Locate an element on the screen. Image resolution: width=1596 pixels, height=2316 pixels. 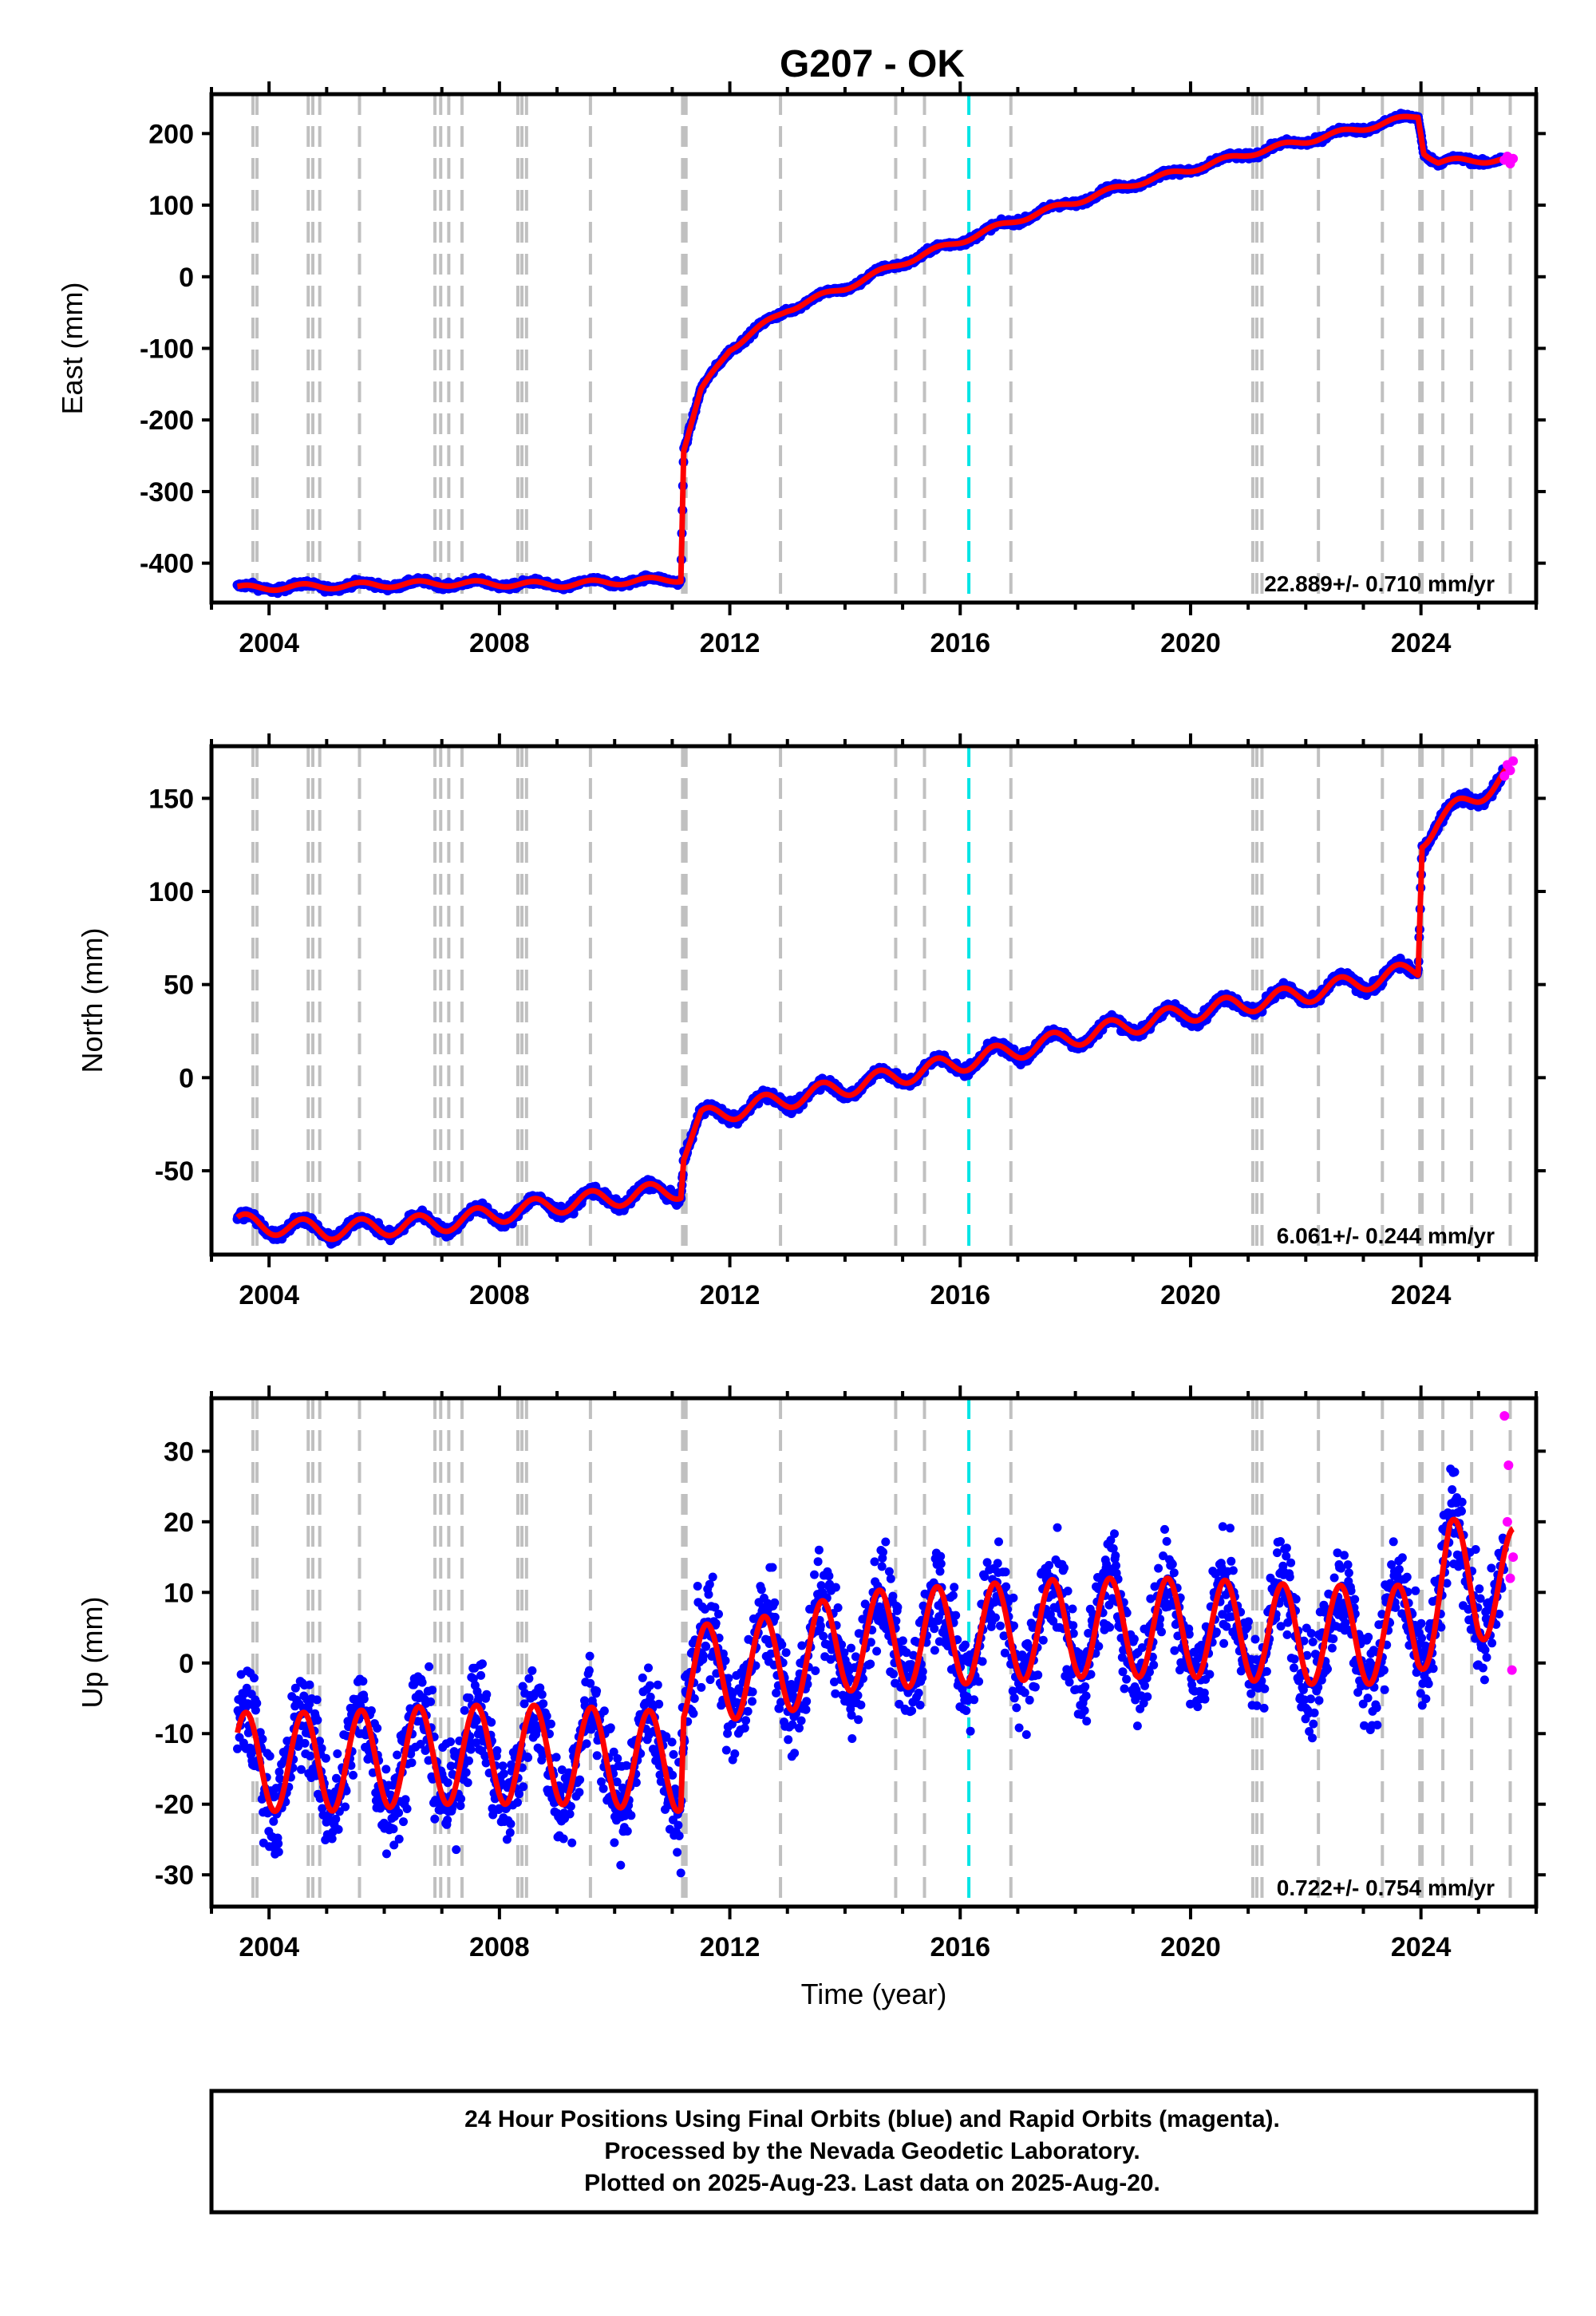
x-tick-label: 2020 is located at coordinates (1190, 643).